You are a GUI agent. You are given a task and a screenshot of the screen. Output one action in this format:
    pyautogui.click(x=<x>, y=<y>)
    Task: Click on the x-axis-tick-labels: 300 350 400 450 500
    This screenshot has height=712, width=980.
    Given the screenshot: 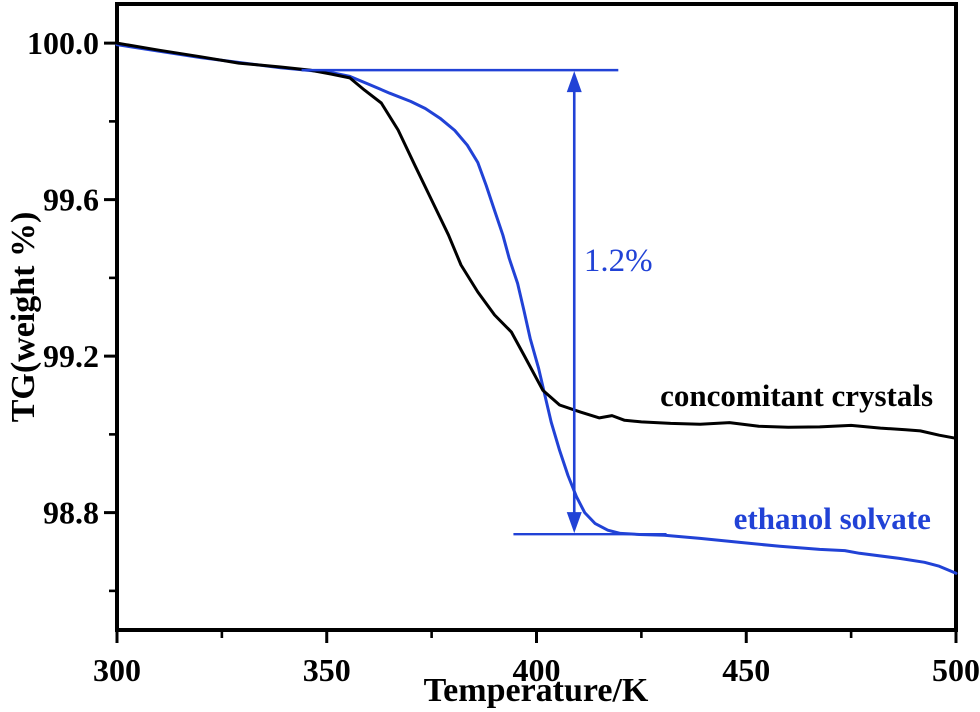 What is the action you would take?
    pyautogui.click(x=536, y=670)
    